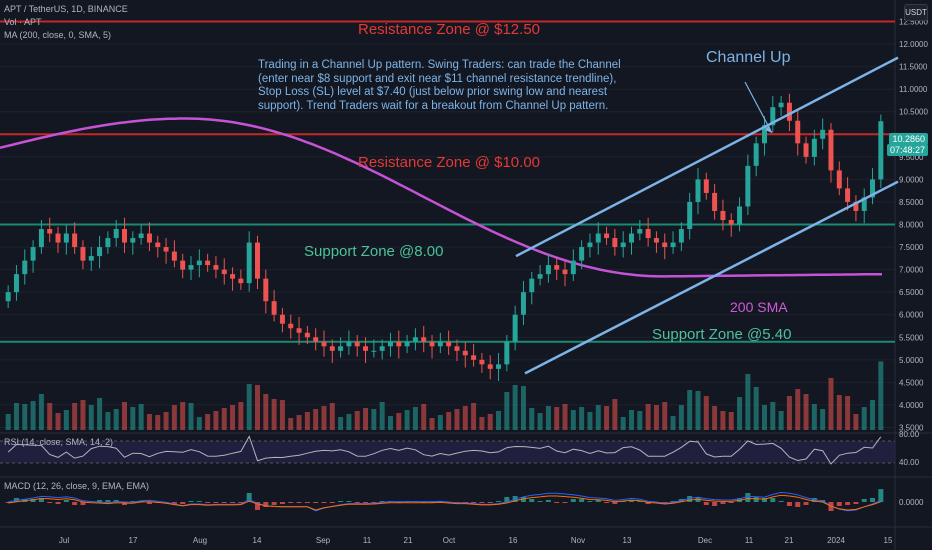  I want to click on rsi-tick-label: 80.00, so click(909, 434).